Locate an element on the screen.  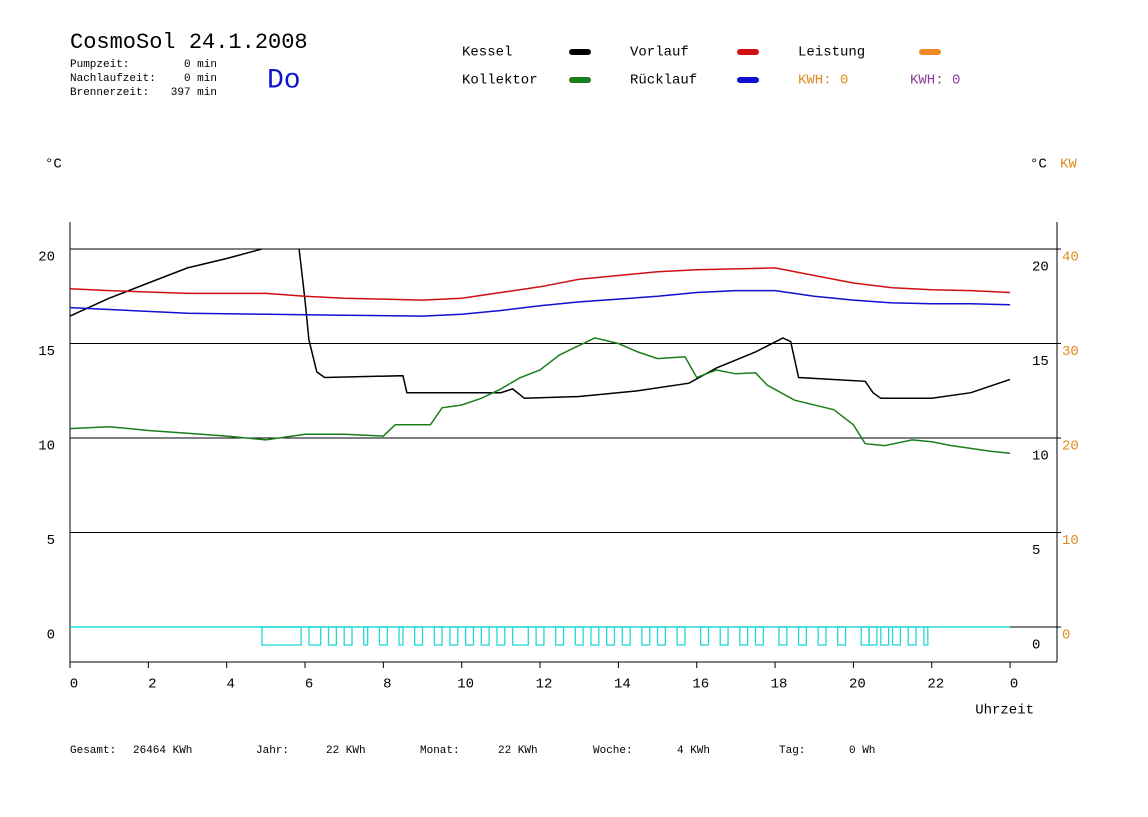
y-tick-label: 10 is located at coordinates (46, 447).